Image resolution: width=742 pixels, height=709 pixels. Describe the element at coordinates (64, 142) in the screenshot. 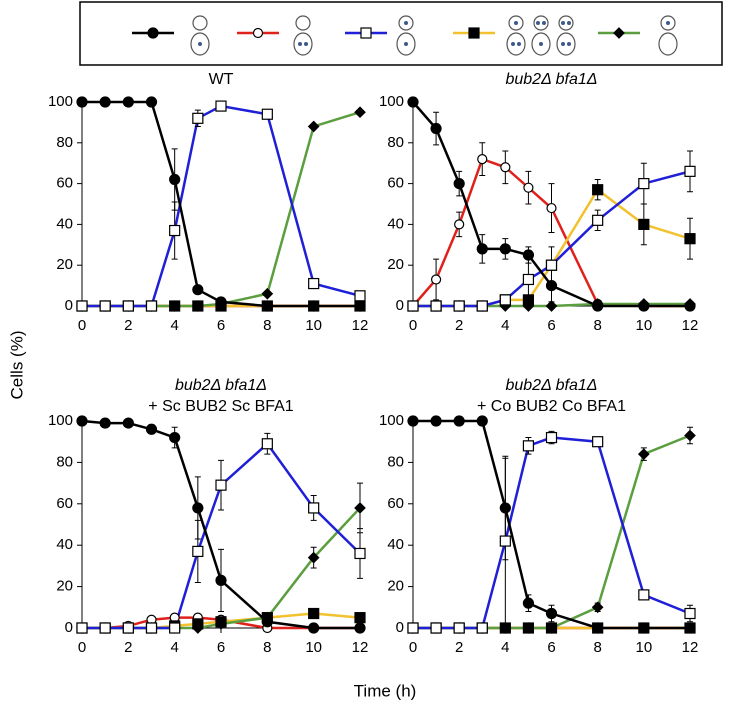

I see `y-tick-label: 80` at that location.